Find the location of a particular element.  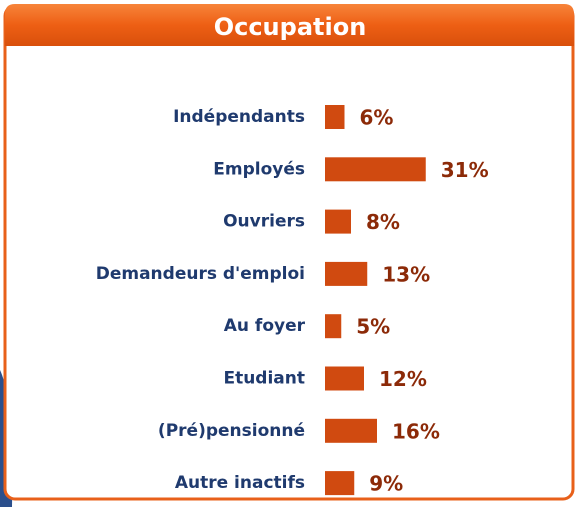

value-label: 13% is located at coordinates (406, 274).